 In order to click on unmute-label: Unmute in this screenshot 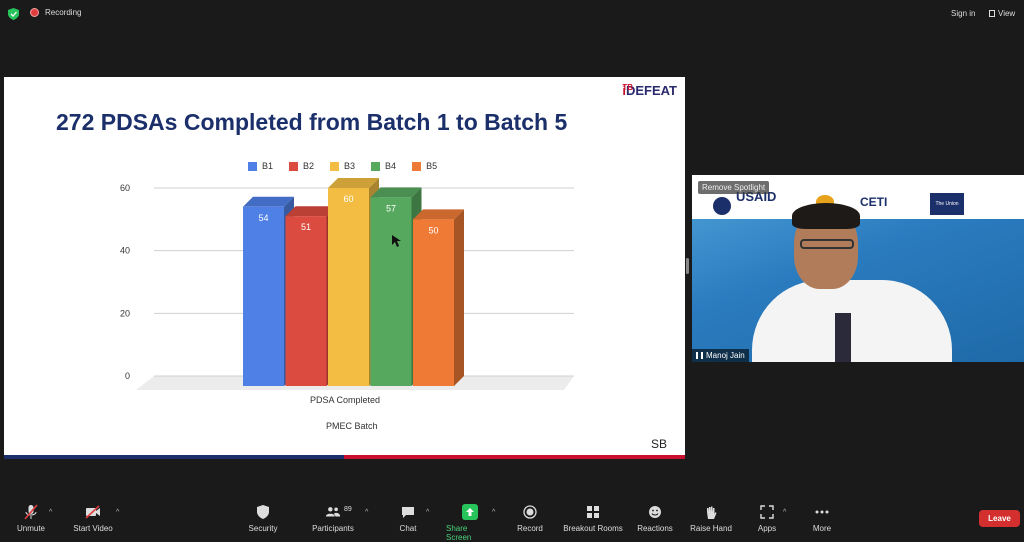, I will do `click(30, 528)`.